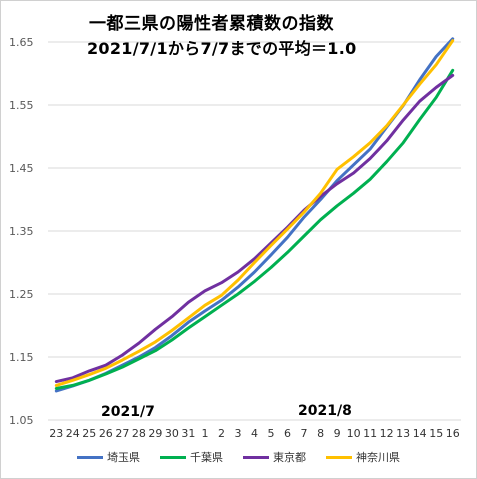 Image resolution: width=477 pixels, height=479 pixels. I want to click on x-tick-label: 26, so click(106, 433).